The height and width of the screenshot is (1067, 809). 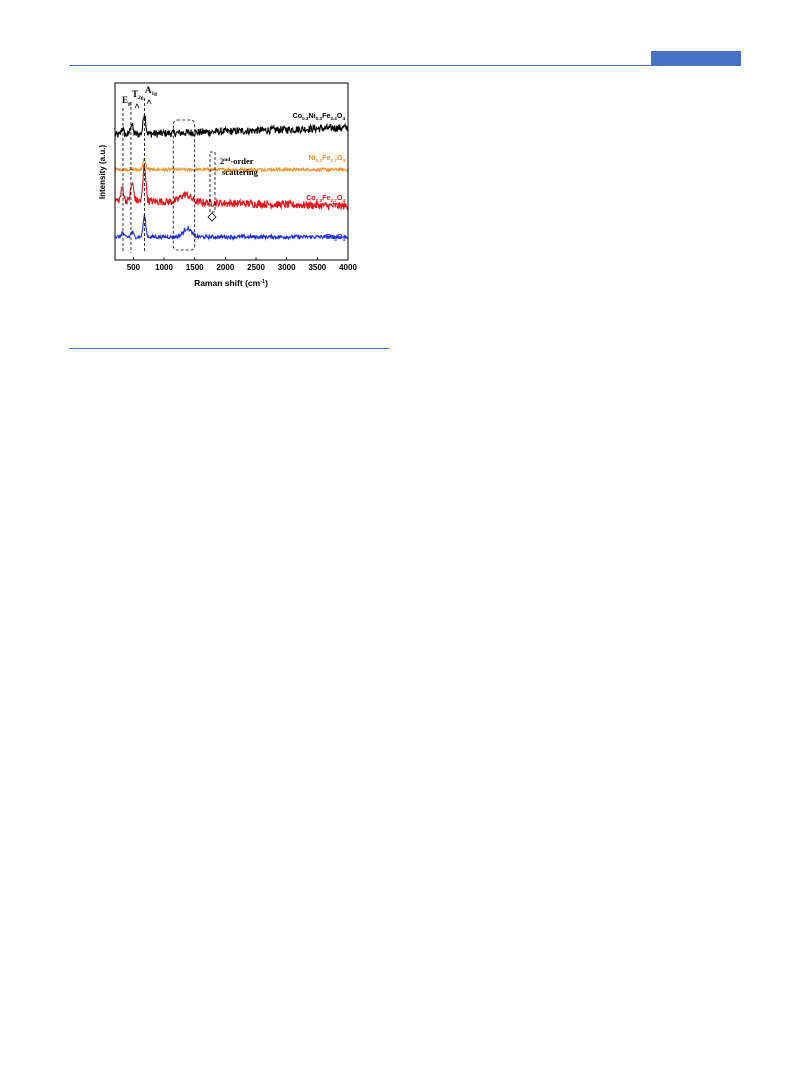 What do you see at coordinates (149, 102) in the screenshot?
I see `a1g-arrow` at bounding box center [149, 102].